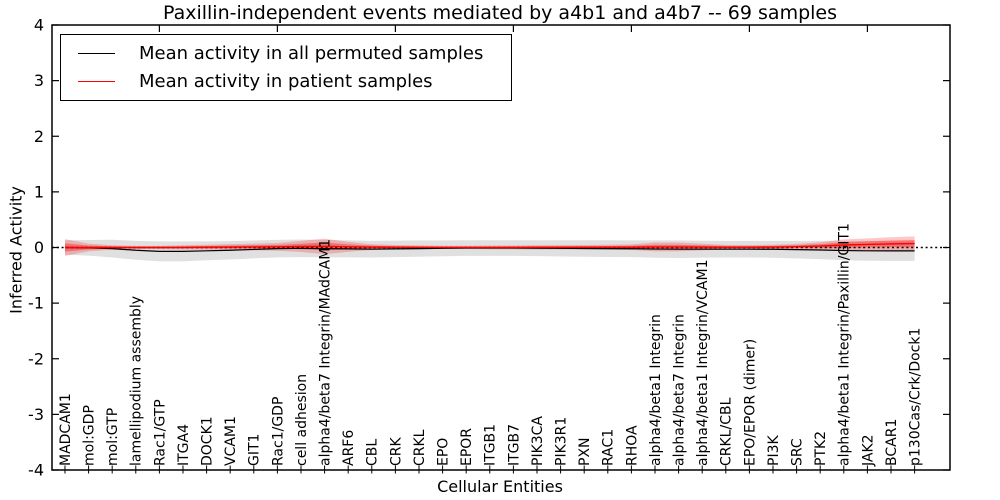 This screenshot has width=1000, height=500. What do you see at coordinates (36, 303) in the screenshot?
I see `y-tick-label: -1` at bounding box center [36, 303].